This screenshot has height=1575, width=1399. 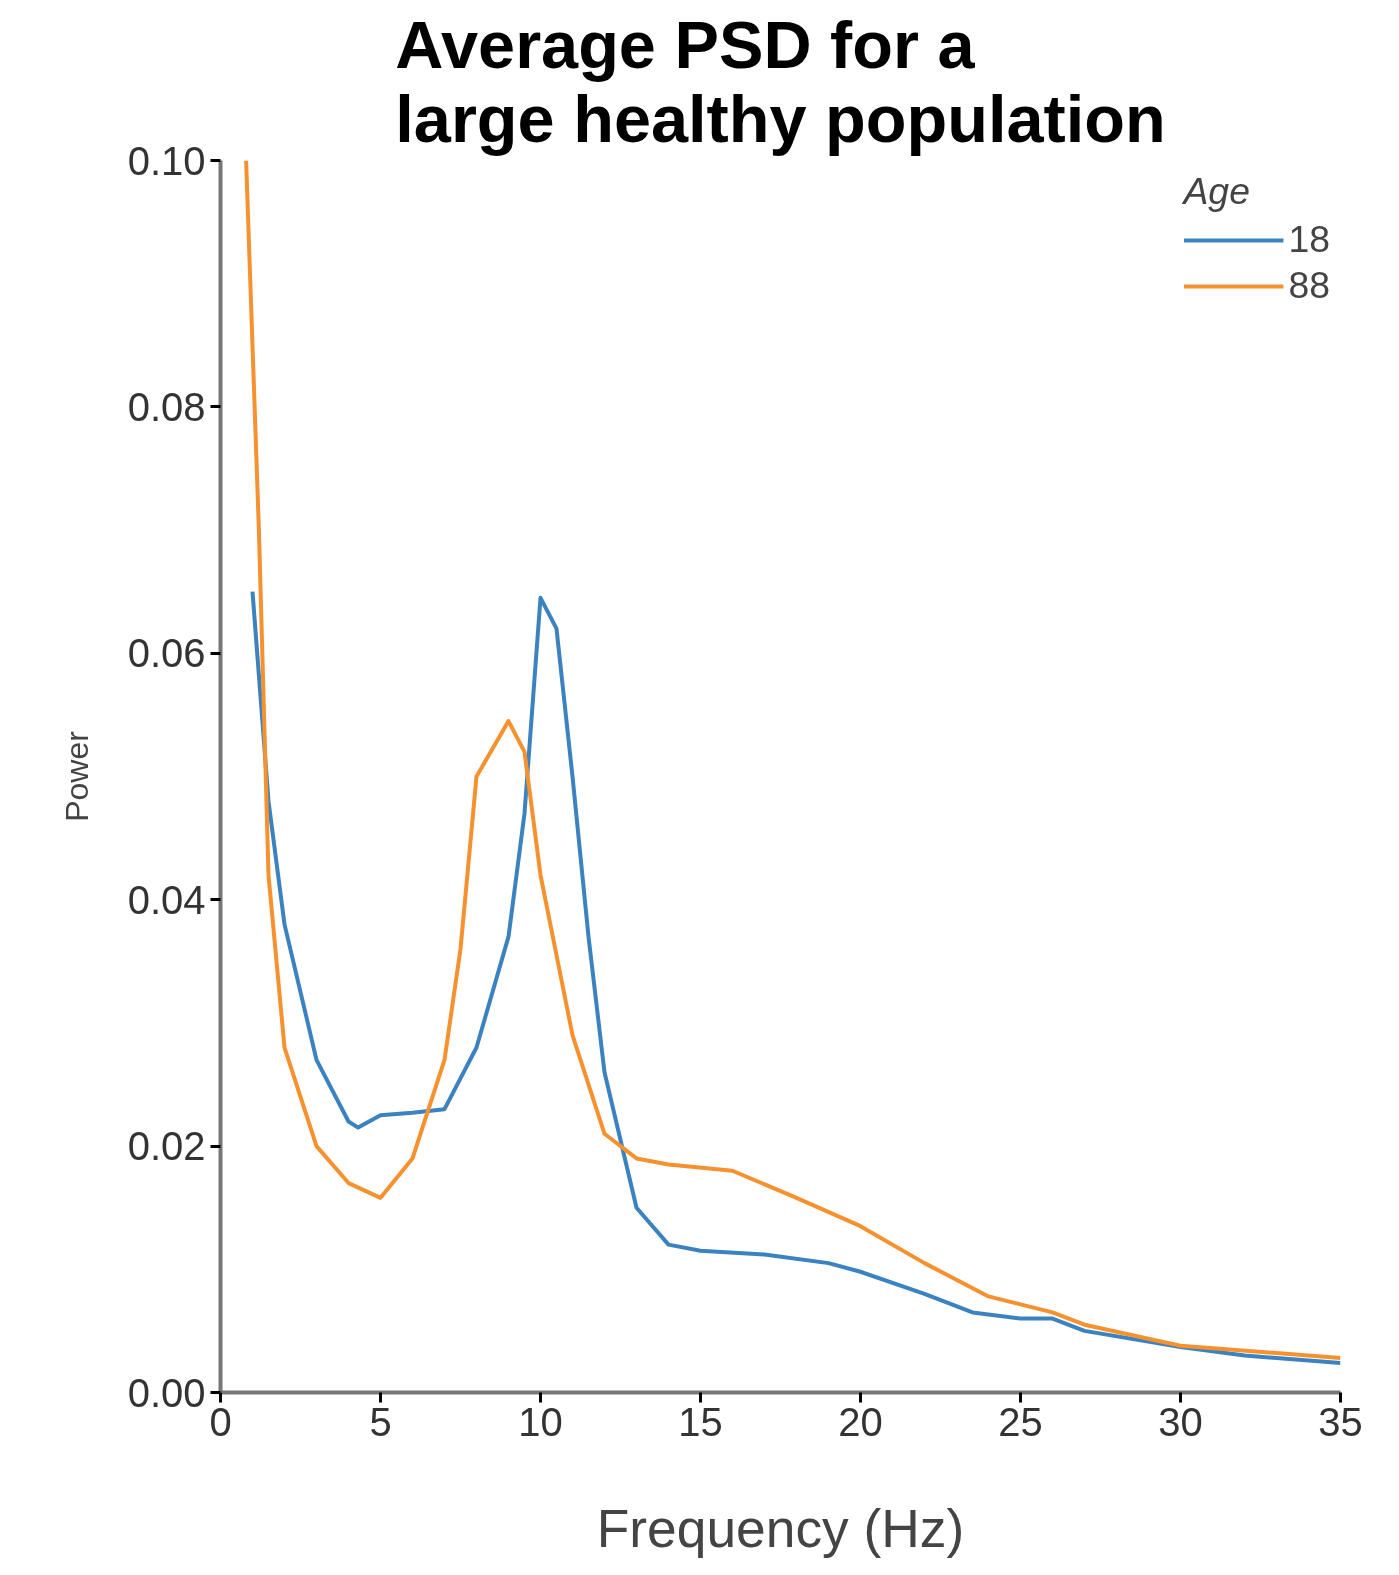 I want to click on x-tick-label: 25, so click(x=1020, y=1421).